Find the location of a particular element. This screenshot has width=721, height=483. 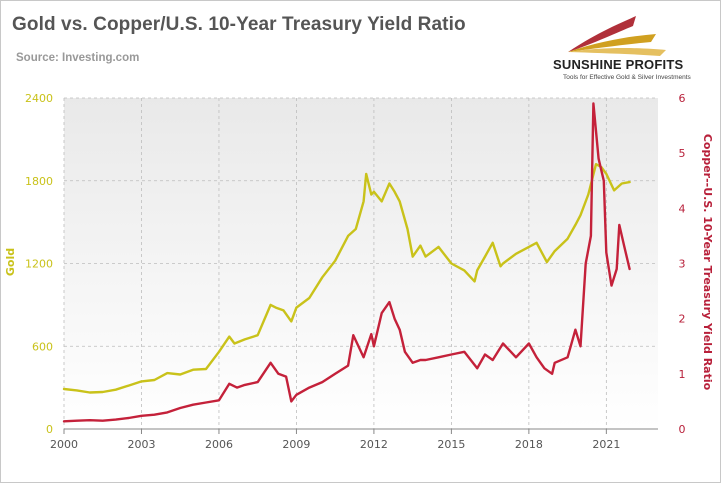

x-tick-label: 2021 is located at coordinates (606, 444).